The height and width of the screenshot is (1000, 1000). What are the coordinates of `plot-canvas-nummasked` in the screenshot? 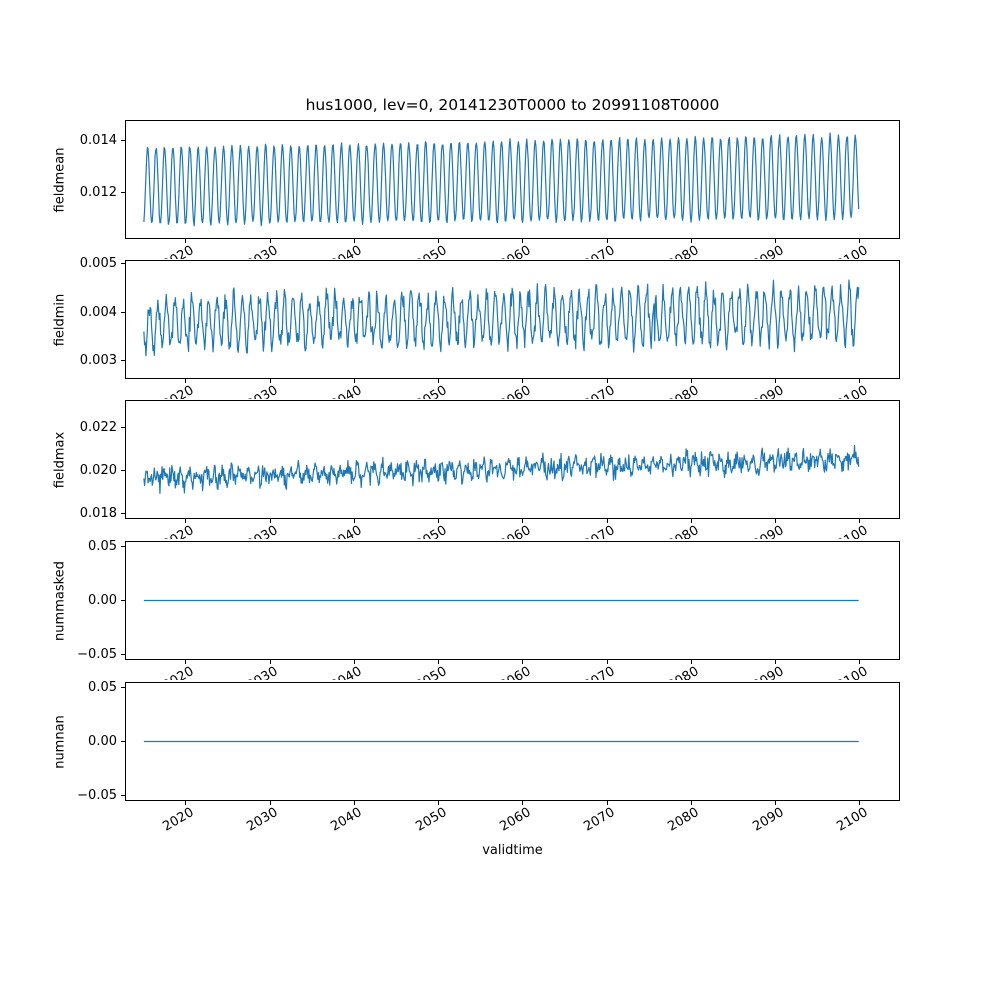 It's located at (501, 600).